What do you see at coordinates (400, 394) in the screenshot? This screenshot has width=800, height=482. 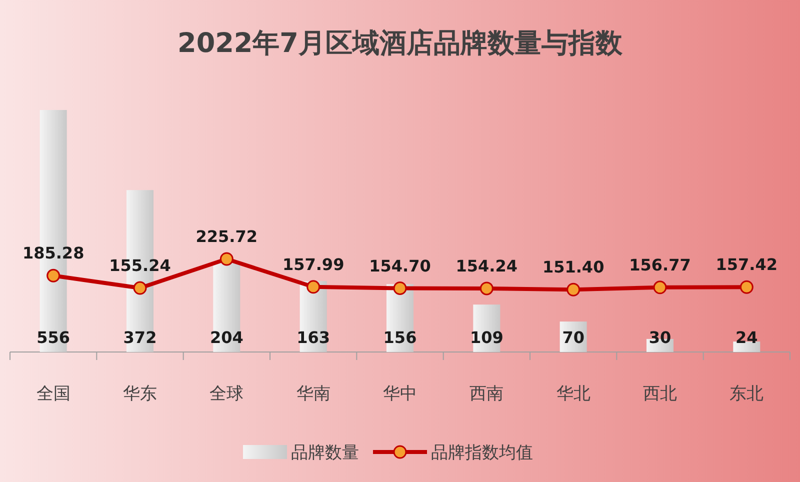 I see `x-tick-label: 华中` at bounding box center [400, 394].